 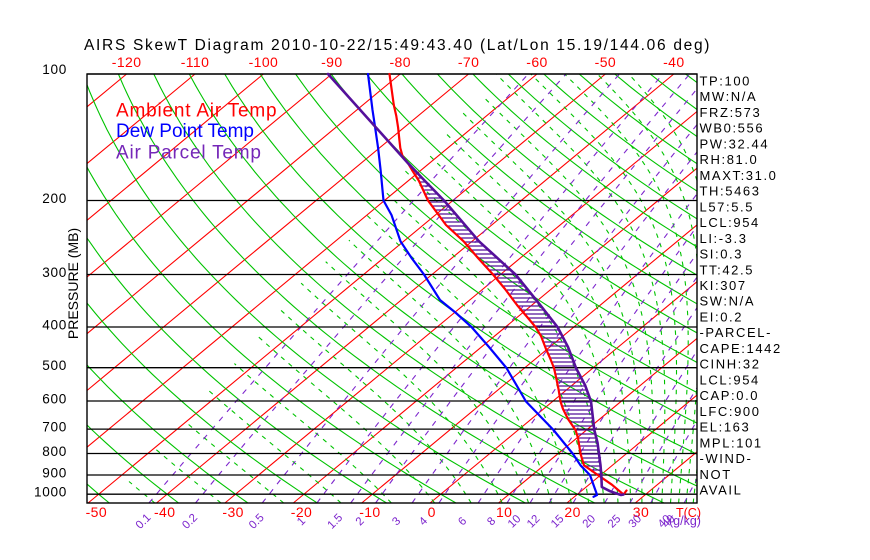 What do you see at coordinates (725, 427) in the screenshot?
I see `svg-text: EL:163` at bounding box center [725, 427].